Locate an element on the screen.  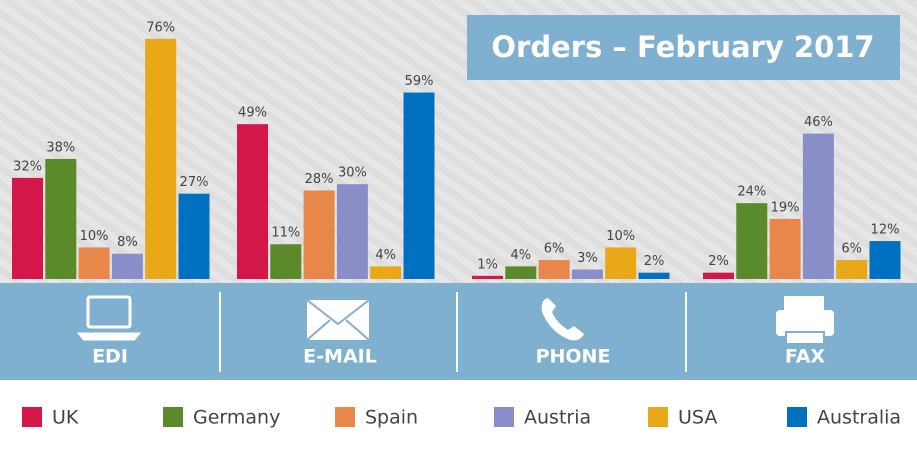
legend-label: Germany is located at coordinates (236, 418).